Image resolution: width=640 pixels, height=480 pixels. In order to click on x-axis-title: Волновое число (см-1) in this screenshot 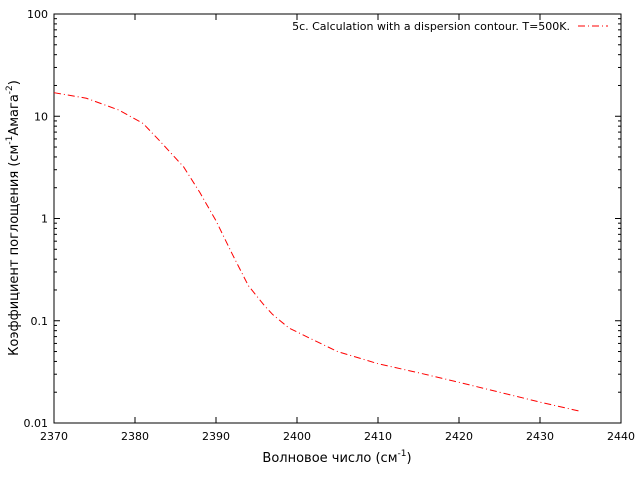, I will do `click(336, 457)`.